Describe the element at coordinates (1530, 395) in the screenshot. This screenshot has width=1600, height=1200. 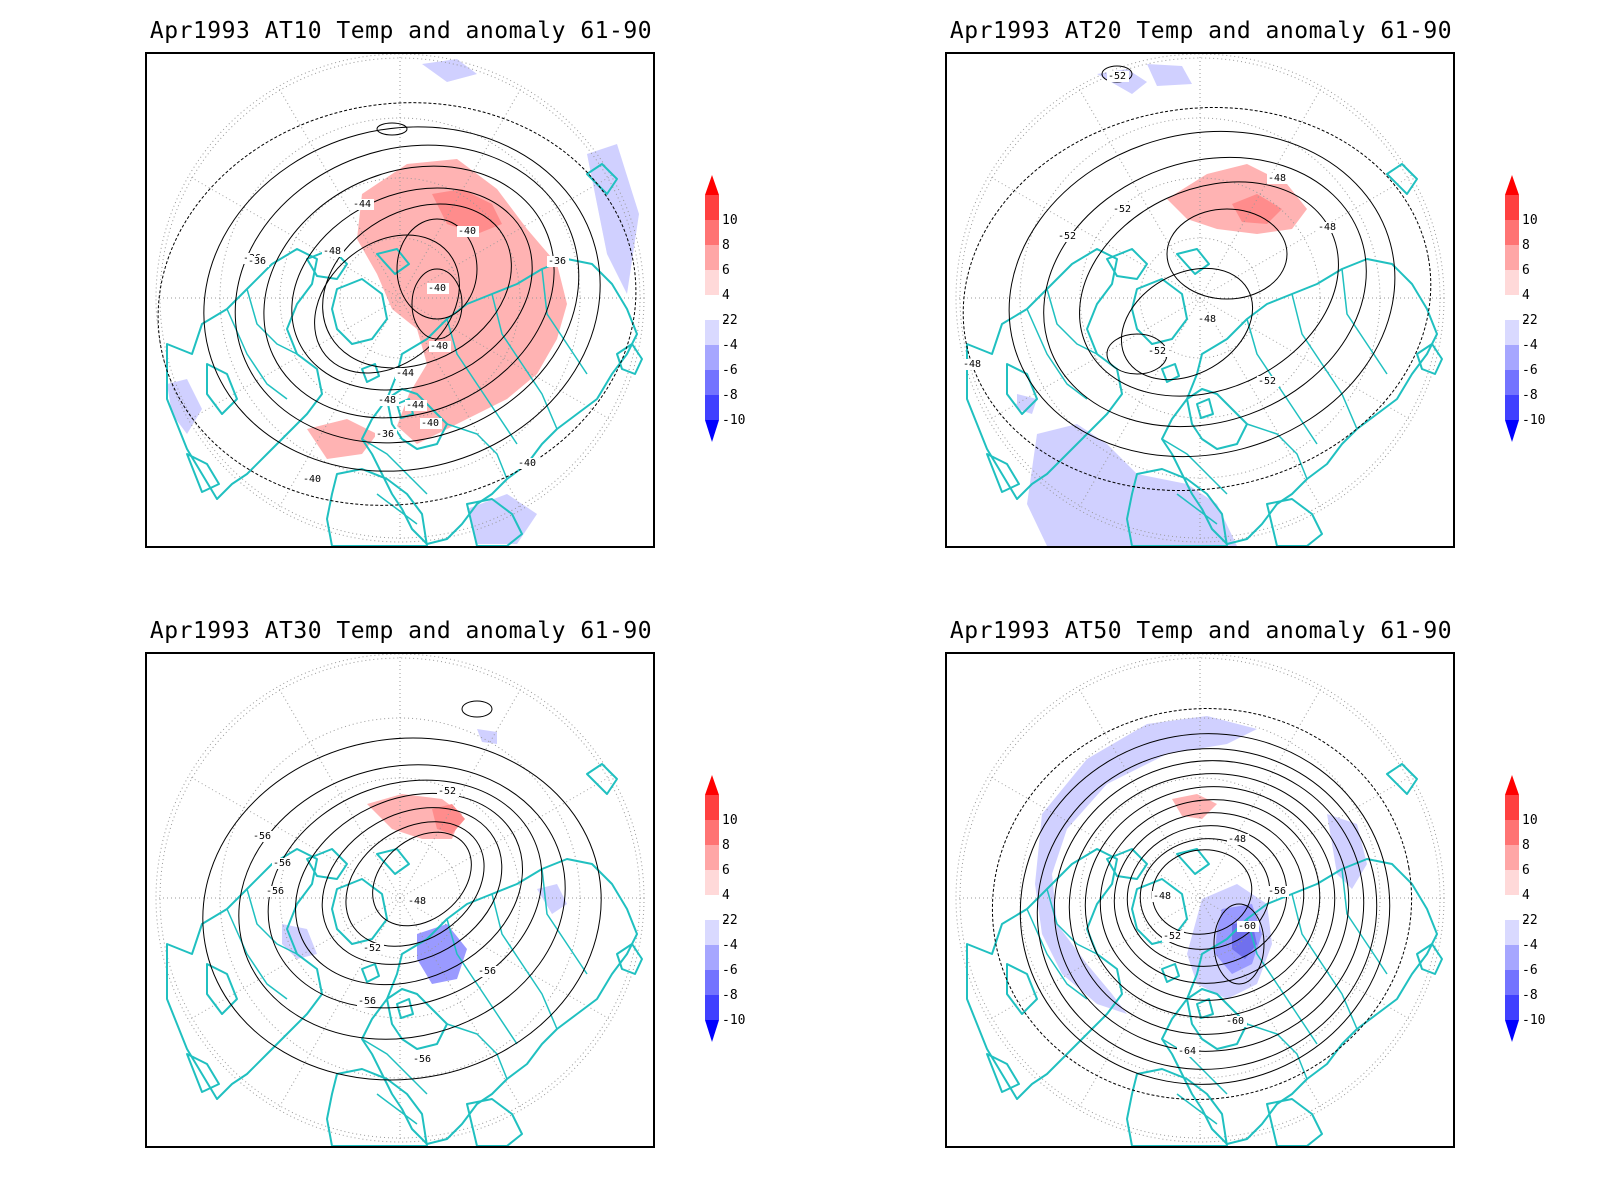
I see `colorbar-tick-label: -8` at that location.